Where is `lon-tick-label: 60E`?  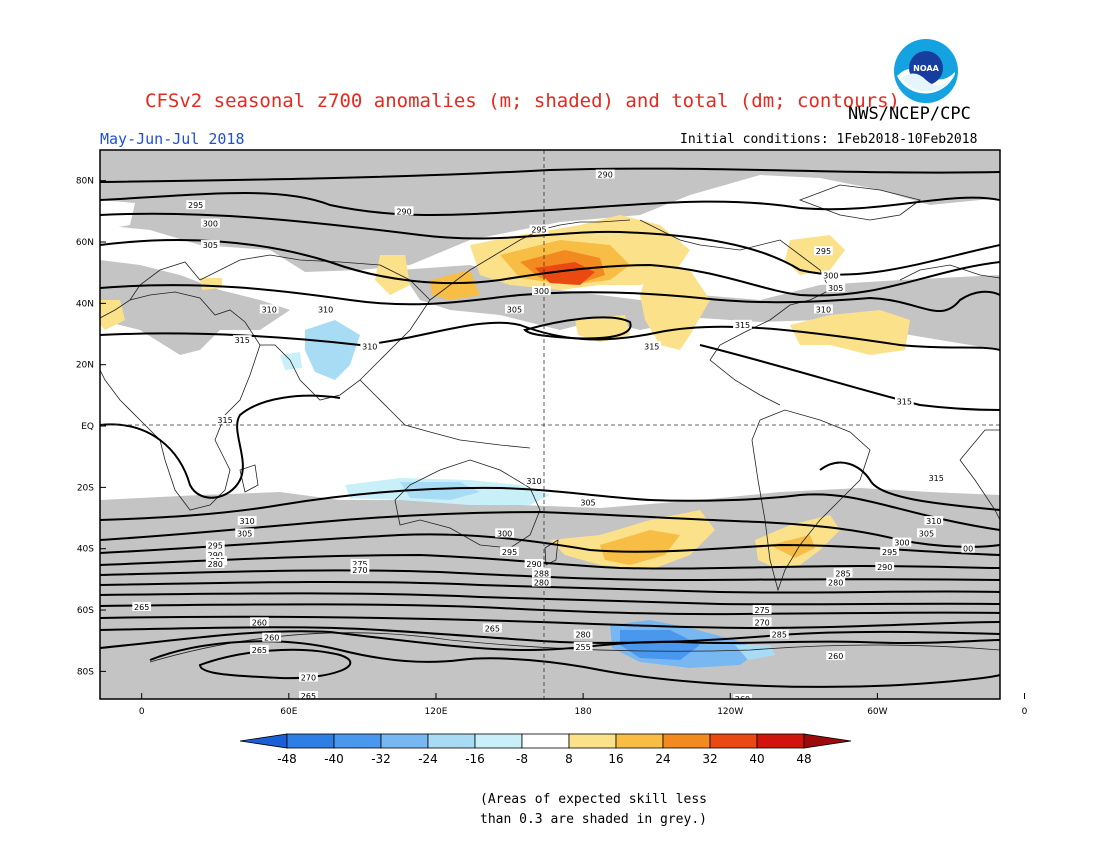
lon-tick-label: 60E is located at coordinates (288, 712).